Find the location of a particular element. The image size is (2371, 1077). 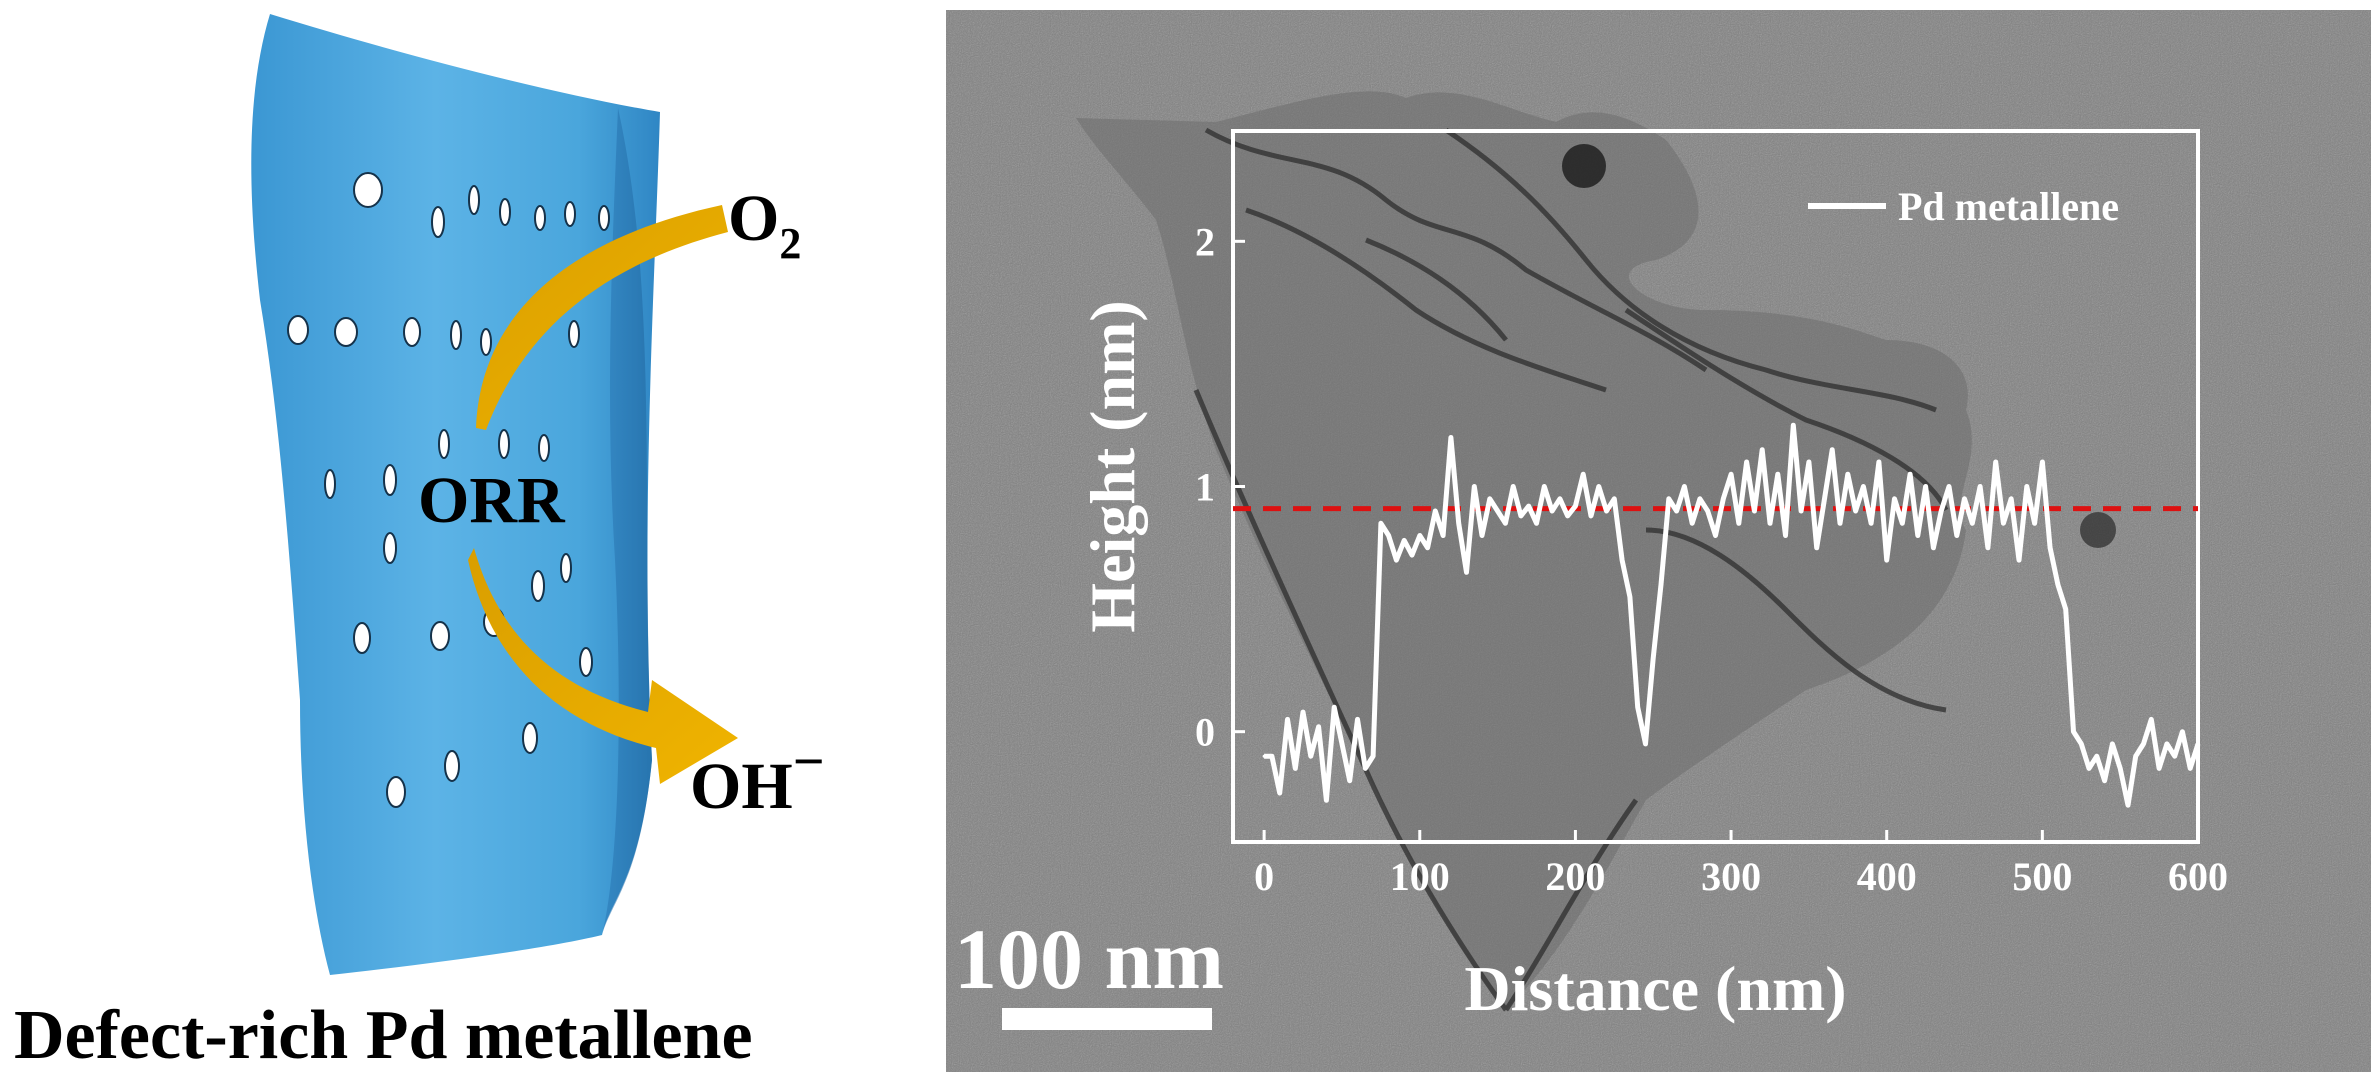

x-tick-label: 600 is located at coordinates (2198, 876).